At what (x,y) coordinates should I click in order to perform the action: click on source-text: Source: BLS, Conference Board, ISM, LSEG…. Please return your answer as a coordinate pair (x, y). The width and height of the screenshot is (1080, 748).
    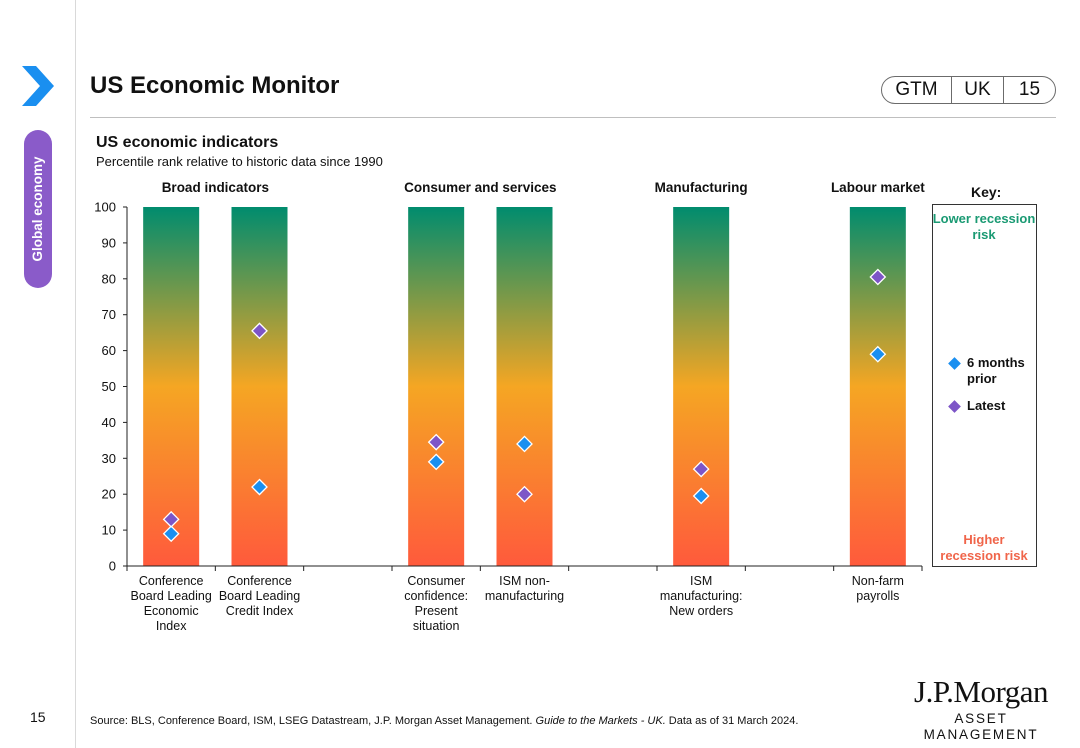
    Looking at the image, I should click on (313, 721).